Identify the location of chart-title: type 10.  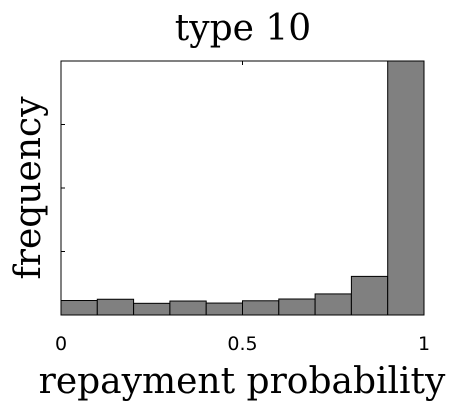
(243, 28).